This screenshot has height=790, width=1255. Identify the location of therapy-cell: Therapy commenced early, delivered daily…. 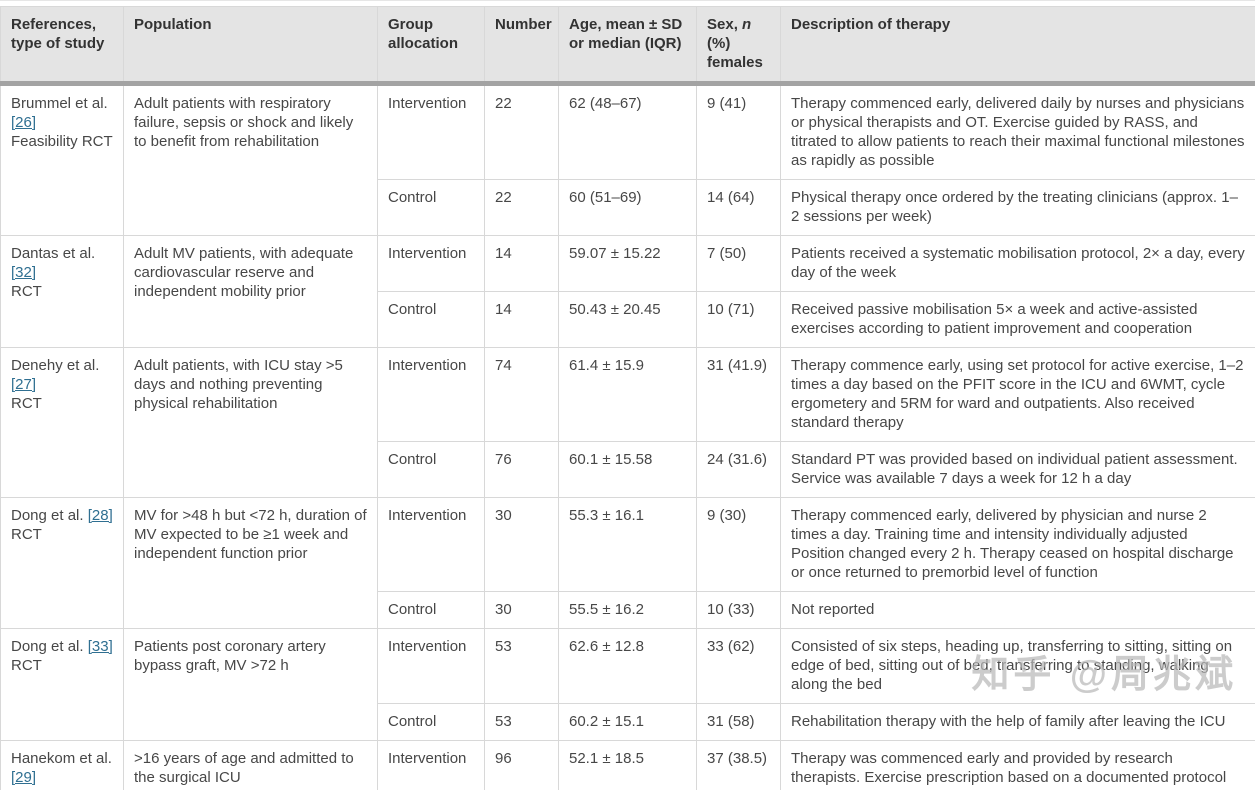
(1017, 131).